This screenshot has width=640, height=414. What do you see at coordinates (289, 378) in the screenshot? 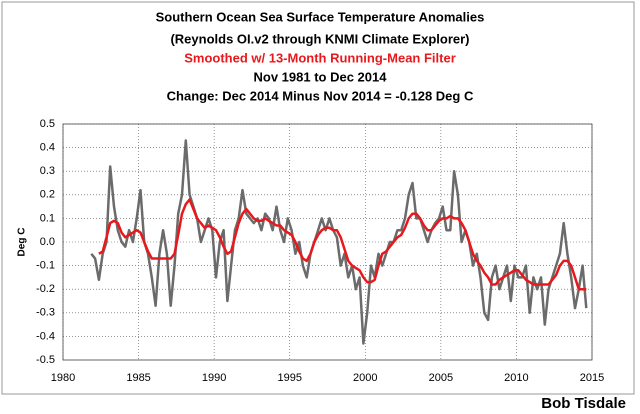
I see `x-tick-label: 1995` at bounding box center [289, 378].